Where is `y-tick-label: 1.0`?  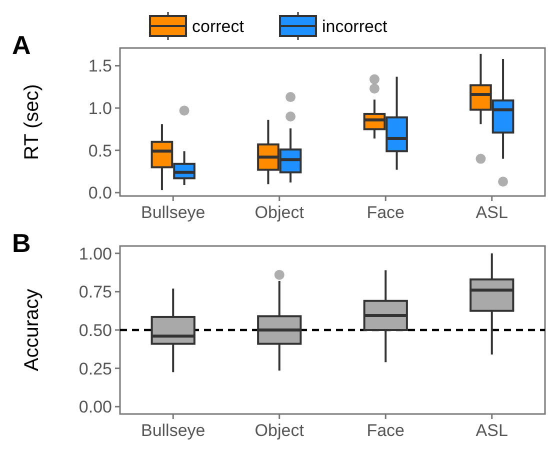 y-tick-label: 1.0 is located at coordinates (100, 108).